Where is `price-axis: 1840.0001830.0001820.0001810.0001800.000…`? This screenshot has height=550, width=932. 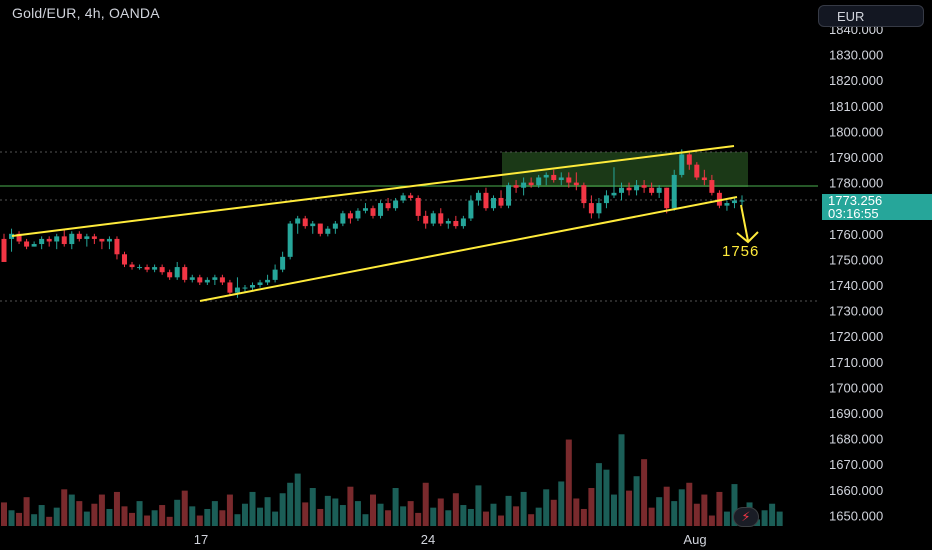
price-axis: 1840.0001830.0001820.0001810.0001800.000… is located at coordinates (856, 272).